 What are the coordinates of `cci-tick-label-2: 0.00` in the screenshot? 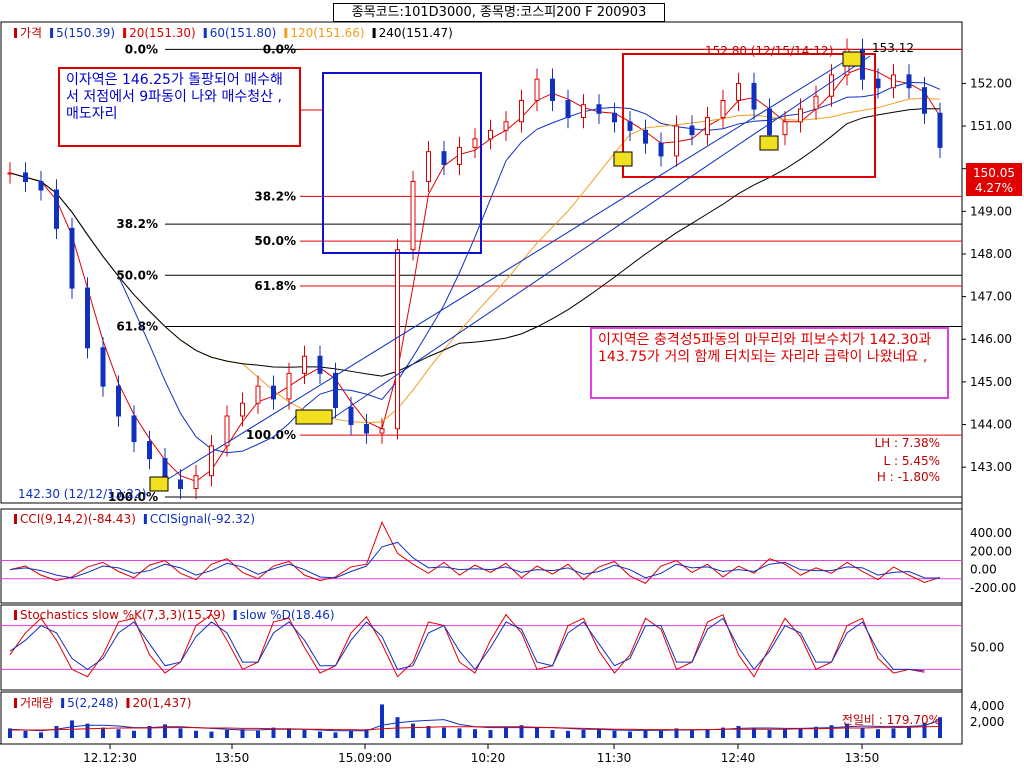 It's located at (983, 570).